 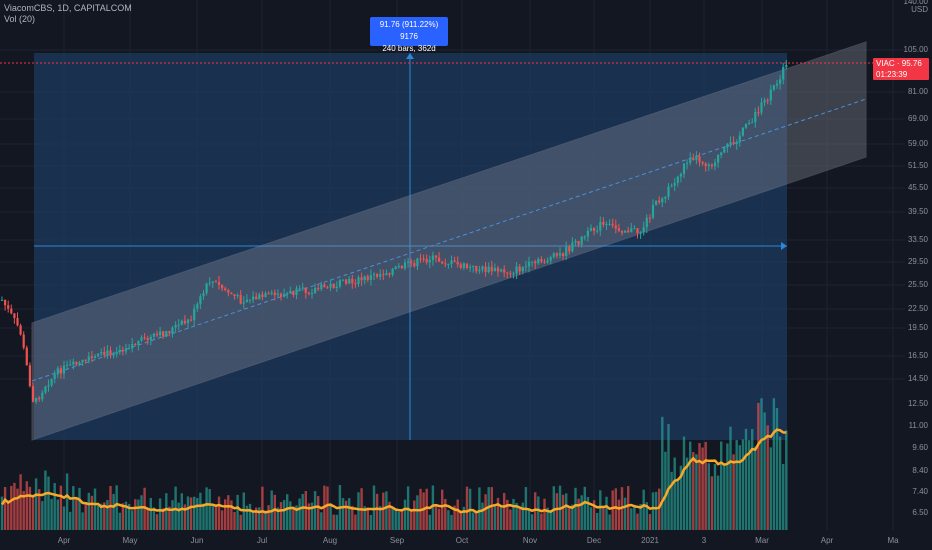 What do you see at coordinates (68, 8) in the screenshot?
I see `symbol-legend: ViacomCBS, 1D, CAPITALCOM` at bounding box center [68, 8].